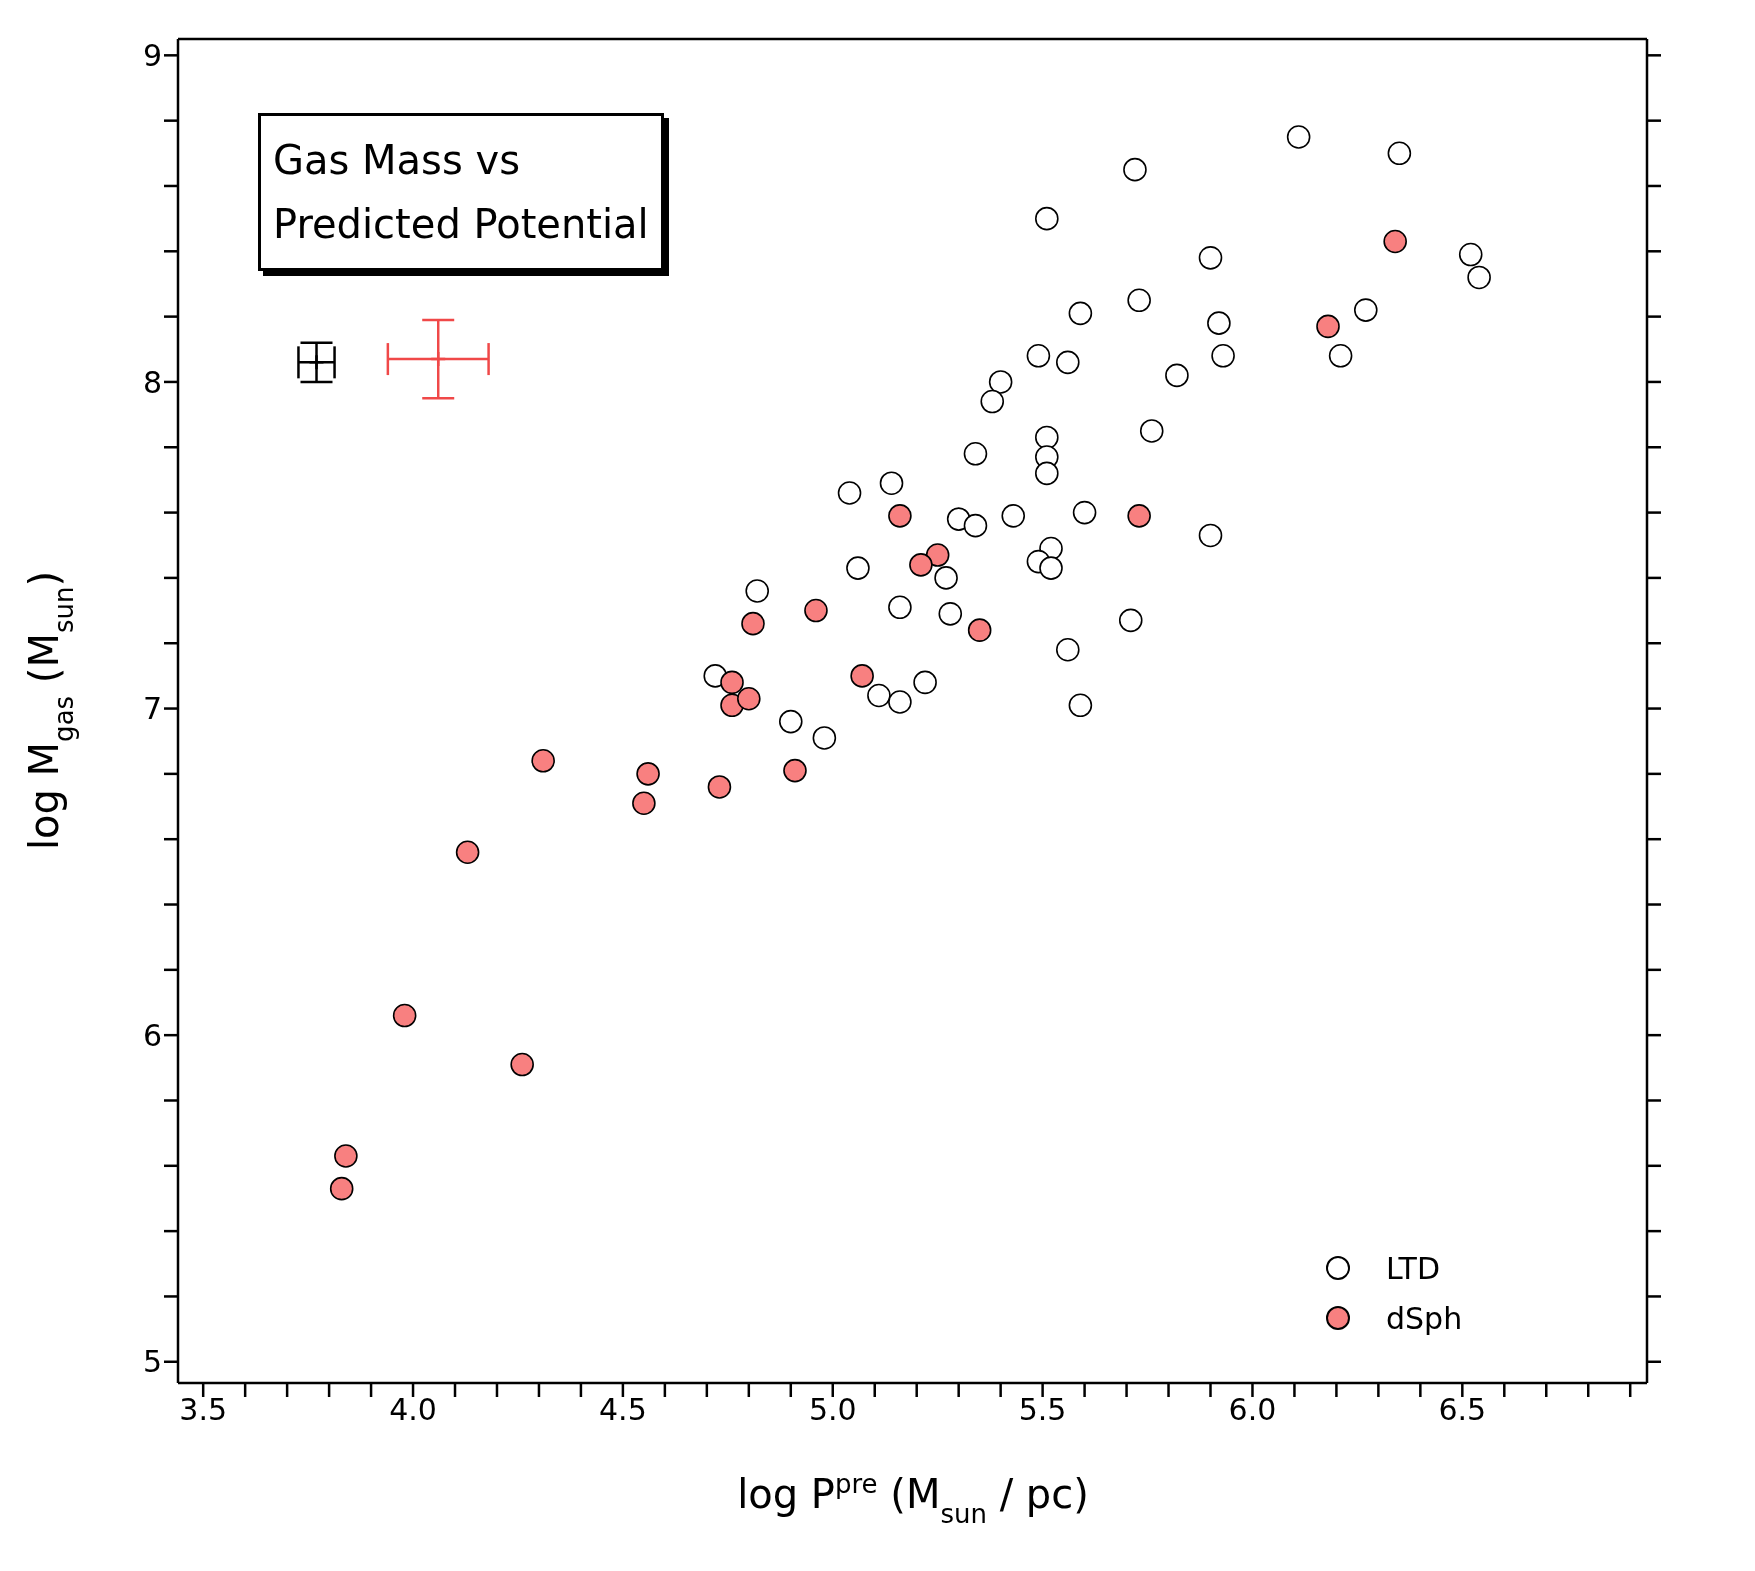 This screenshot has height=1571, width=1755. Describe the element at coordinates (152, 1035) in the screenshot. I see `y-tick-label: 6` at that location.